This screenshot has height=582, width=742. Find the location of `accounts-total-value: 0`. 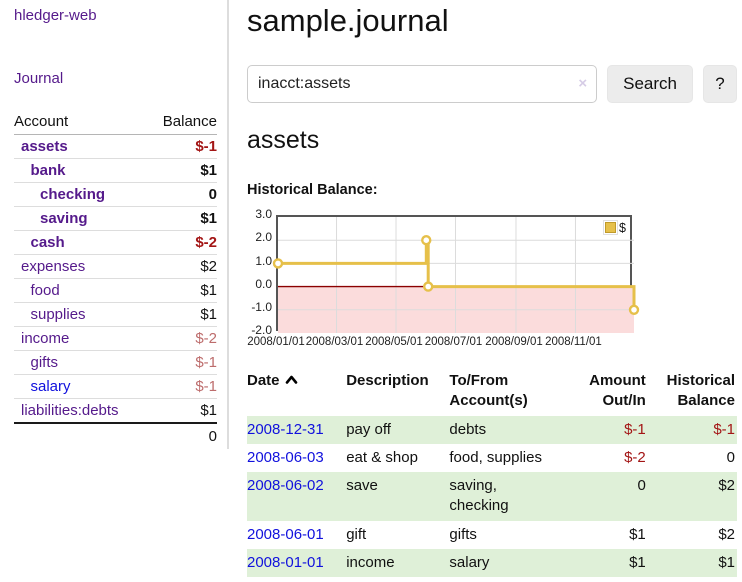

accounts-total-value: 0 is located at coordinates (182, 435).